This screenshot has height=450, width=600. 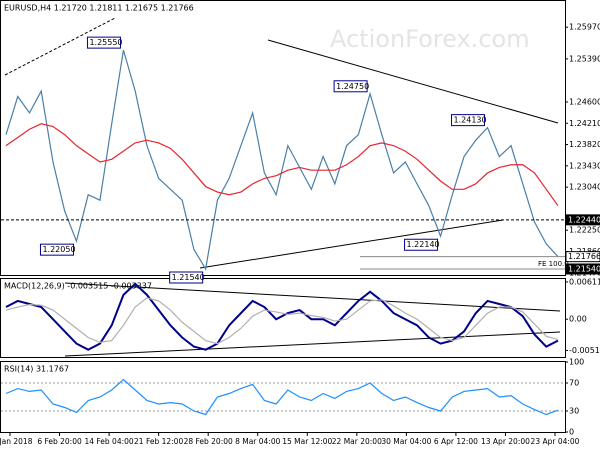 I want to click on y-tick-label: 70, so click(x=574, y=383).